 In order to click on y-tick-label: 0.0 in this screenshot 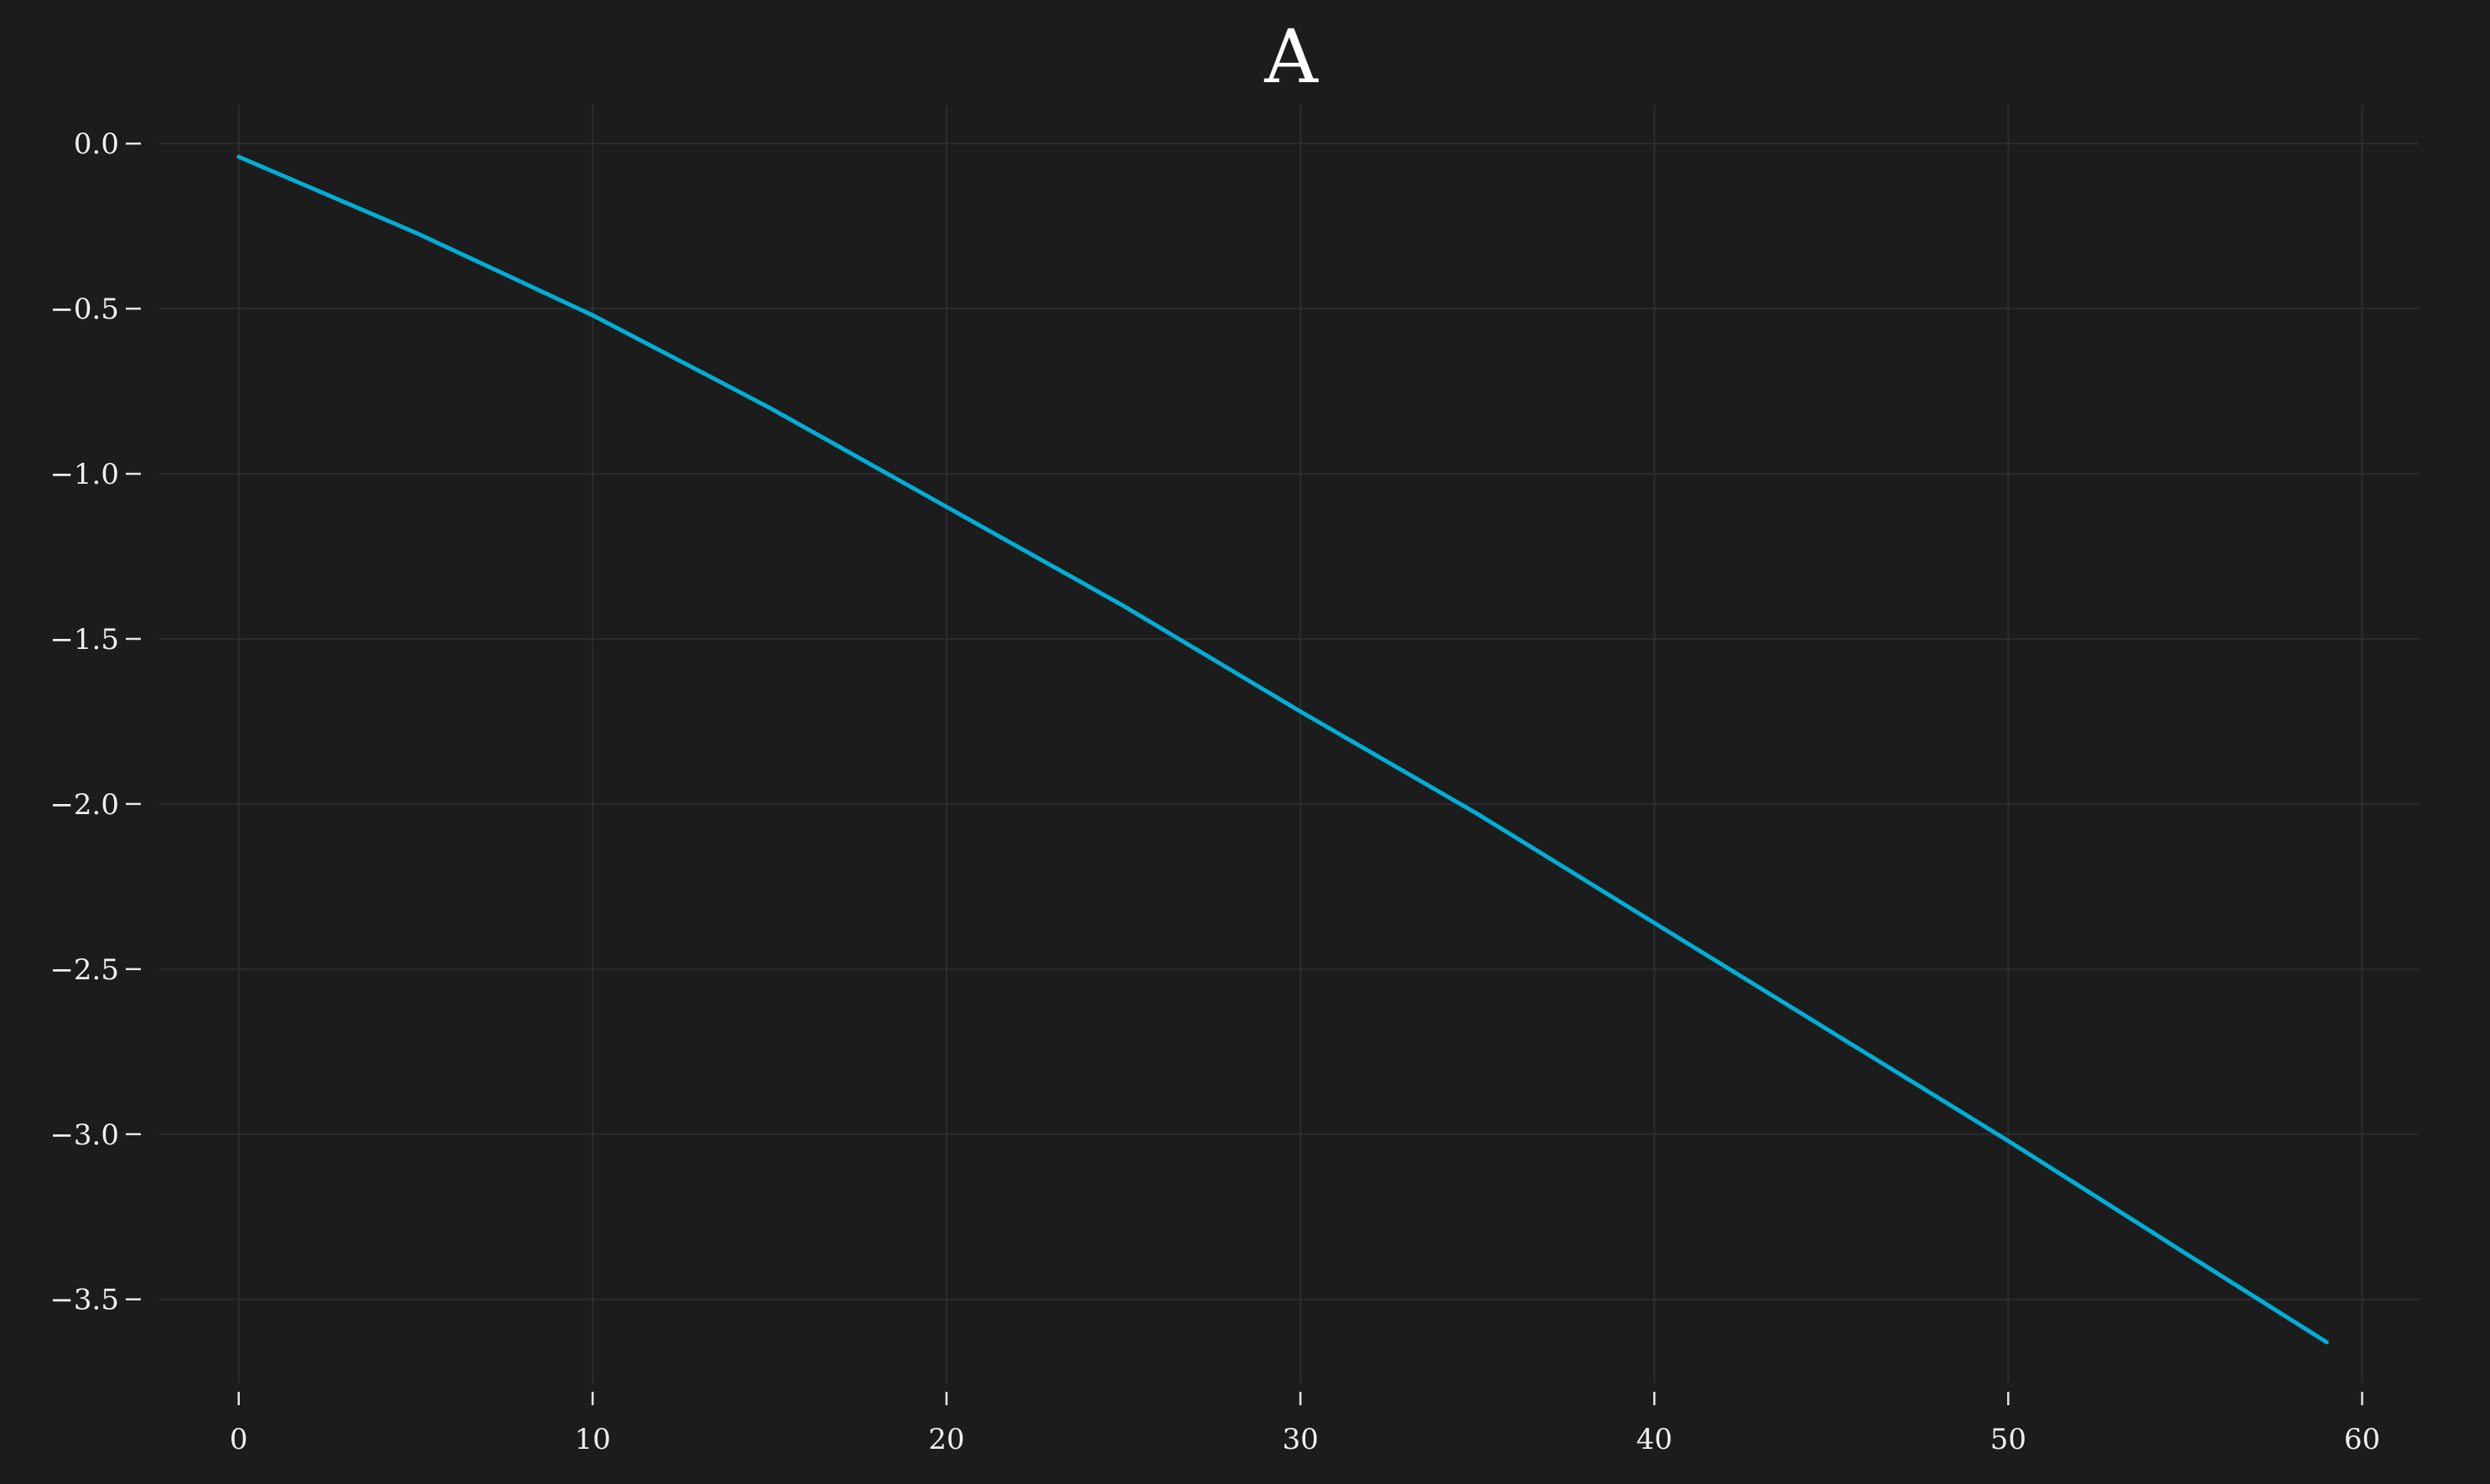, I will do `click(96, 144)`.